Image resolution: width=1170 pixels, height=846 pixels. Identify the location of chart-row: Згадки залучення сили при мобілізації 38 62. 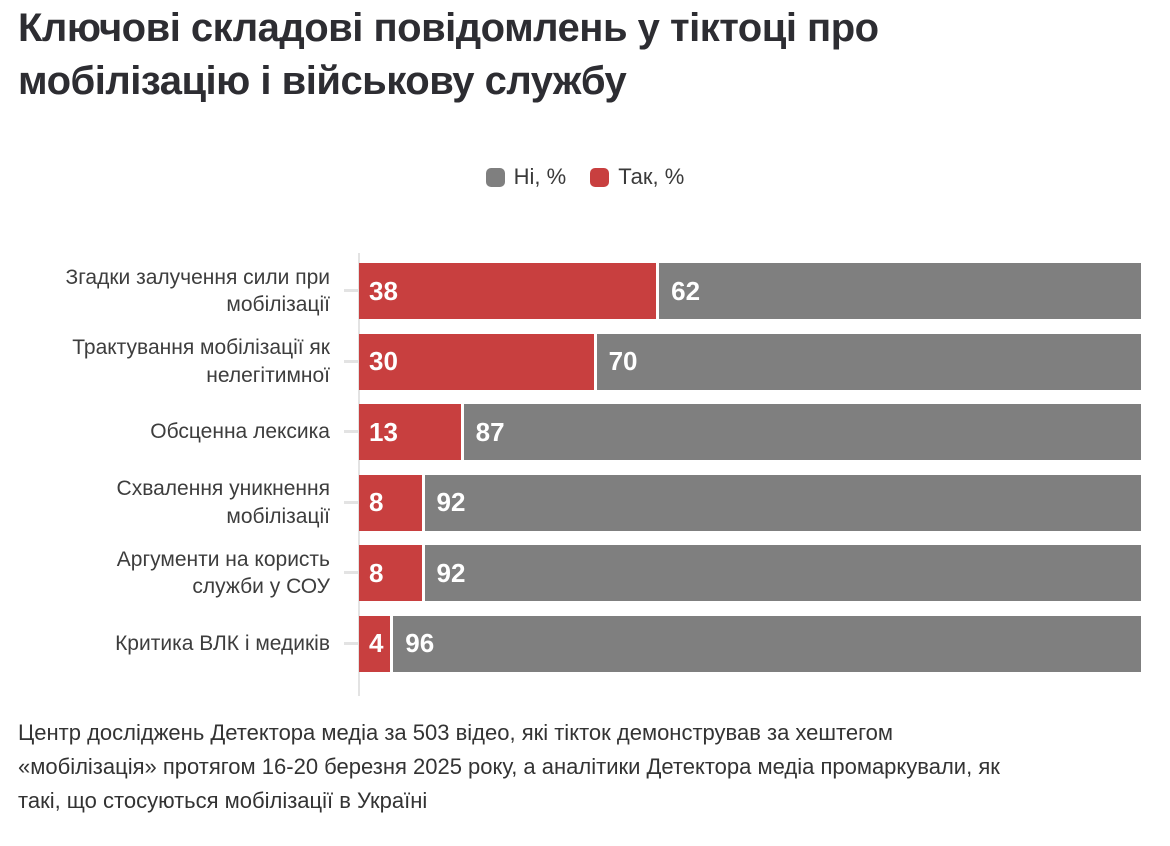
(585, 291).